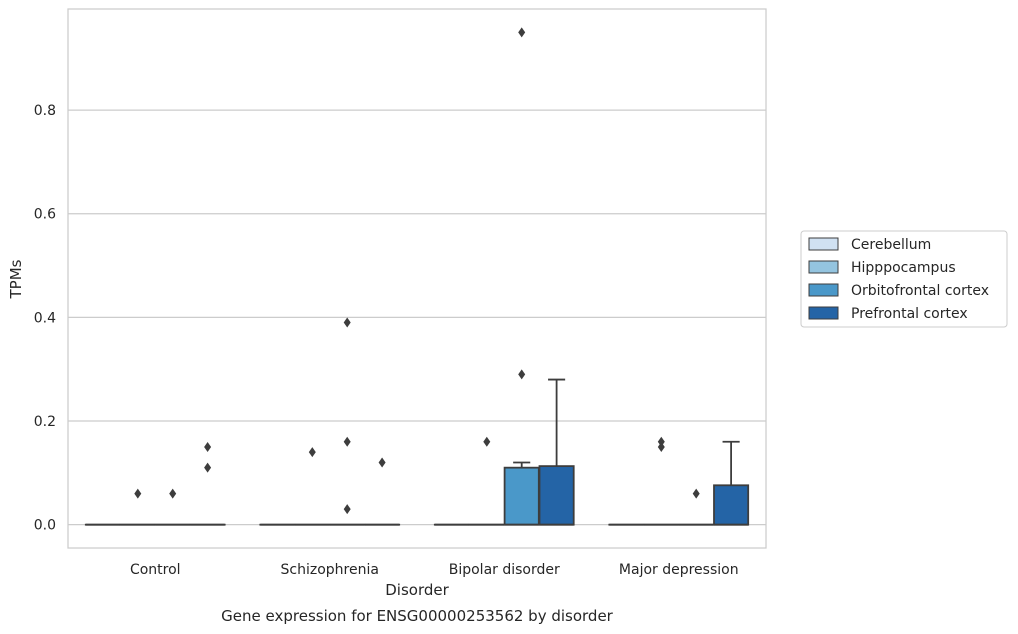 The image size is (1018, 634). Describe the element at coordinates (504, 570) in the screenshot. I see `x-tick-label: Bipolar disorder` at that location.